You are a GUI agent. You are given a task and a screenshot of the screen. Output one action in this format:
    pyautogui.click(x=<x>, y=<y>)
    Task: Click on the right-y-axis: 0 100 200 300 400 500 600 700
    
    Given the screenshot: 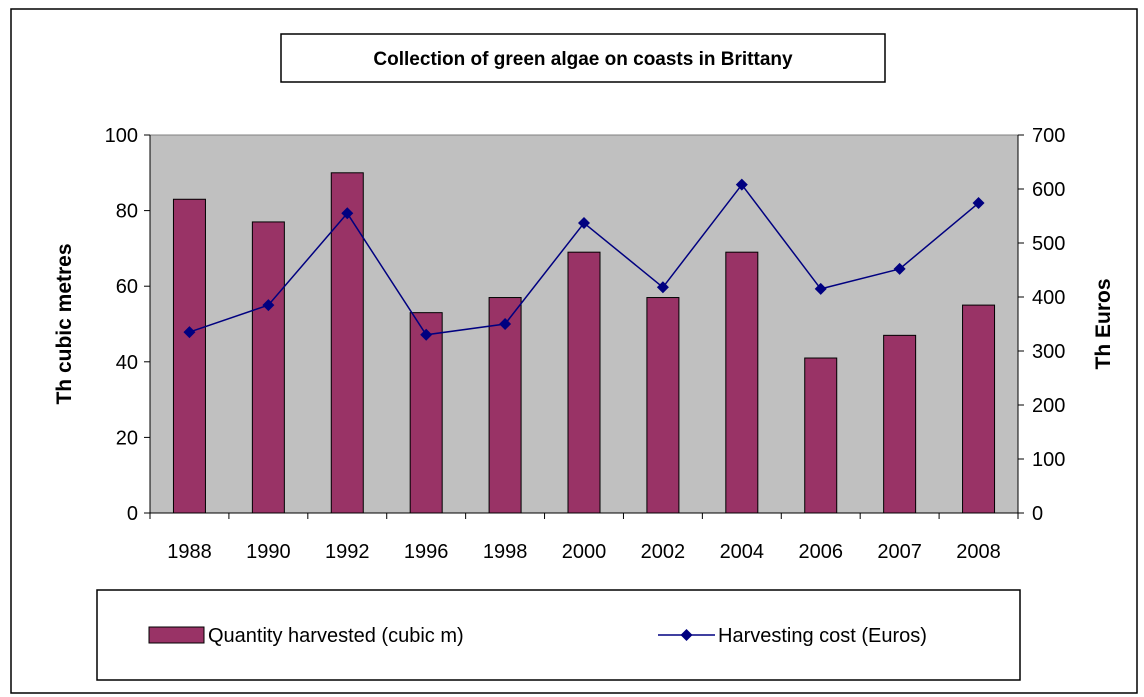 What is the action you would take?
    pyautogui.click(x=1041, y=325)
    